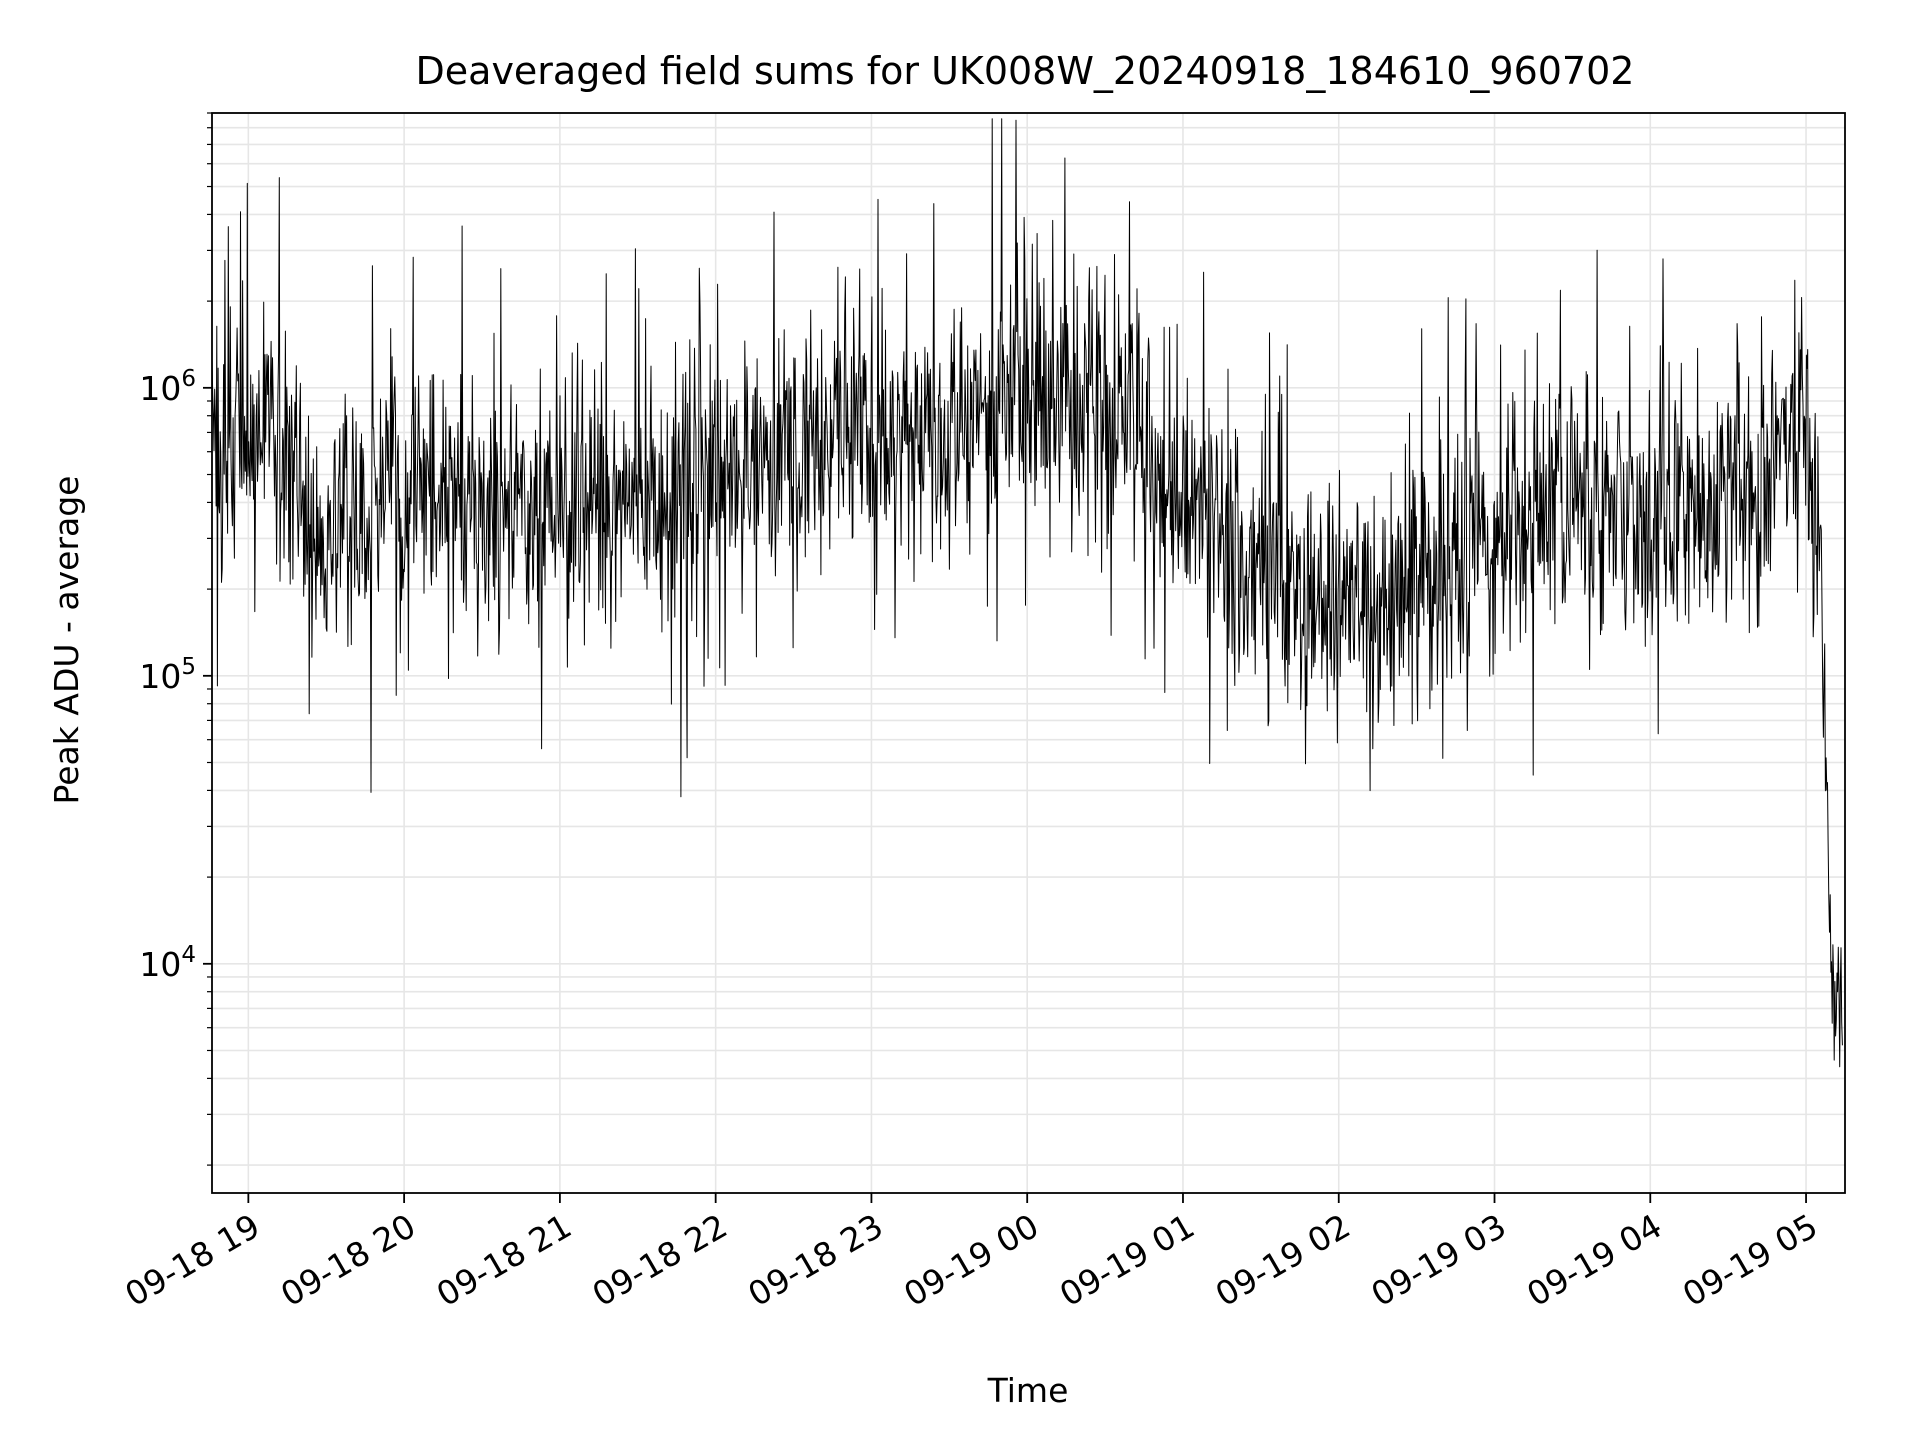 The image size is (1920, 1440). Describe the element at coordinates (175, 639) in the screenshot. I see `y-axis: 104 105 106` at that location.